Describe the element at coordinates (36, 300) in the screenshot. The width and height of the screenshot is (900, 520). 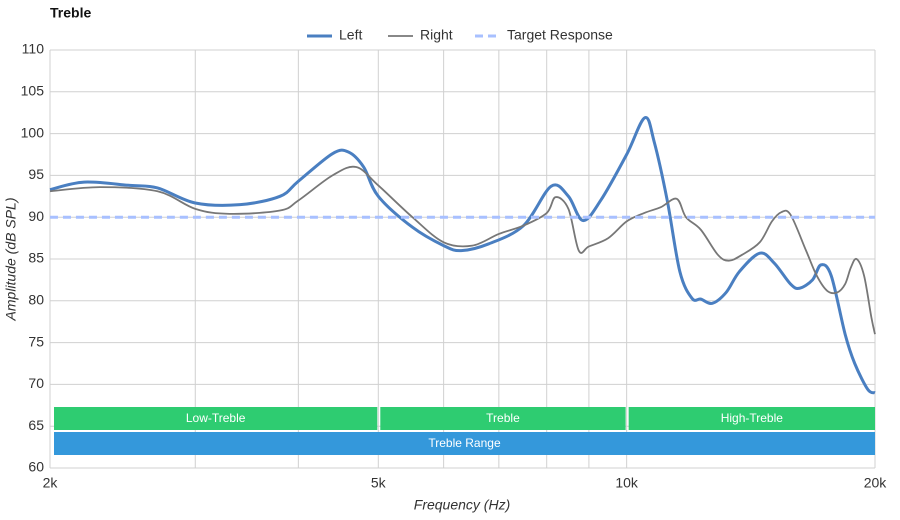
I see `y-tick-label: 80` at that location.